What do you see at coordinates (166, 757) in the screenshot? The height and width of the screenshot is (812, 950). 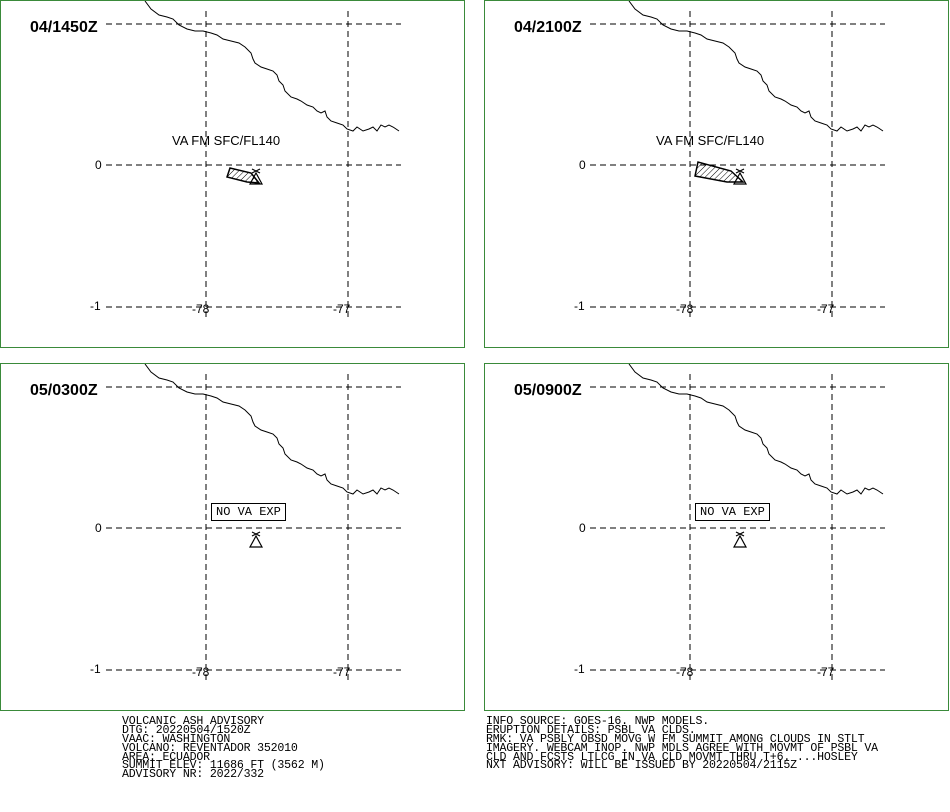 I see `advisory-line: AREA: ECUADOR` at bounding box center [166, 757].